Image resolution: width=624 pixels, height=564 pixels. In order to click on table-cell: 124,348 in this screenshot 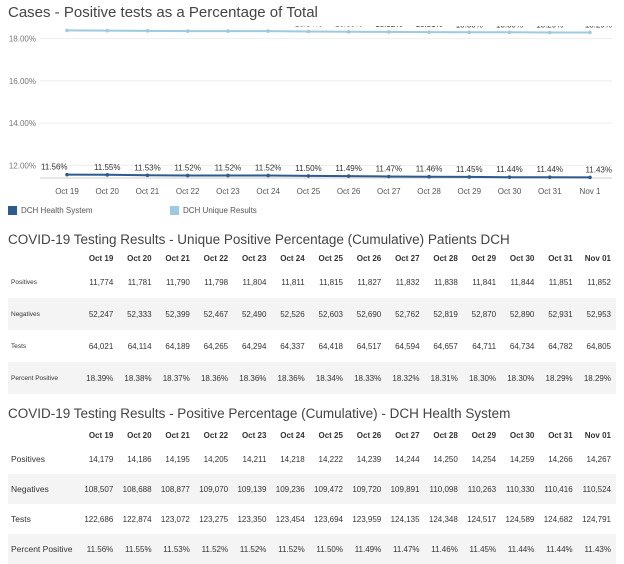, I will do `click(443, 519)`.